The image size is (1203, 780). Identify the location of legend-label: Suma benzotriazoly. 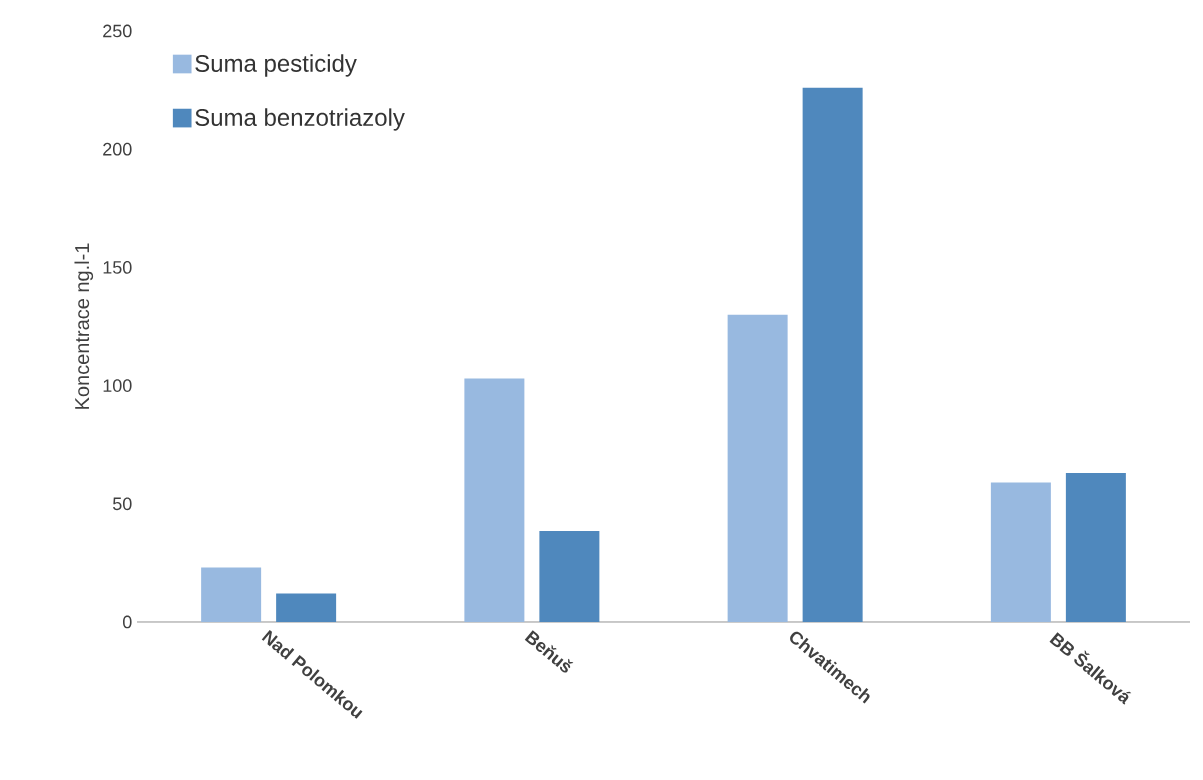
(300, 119).